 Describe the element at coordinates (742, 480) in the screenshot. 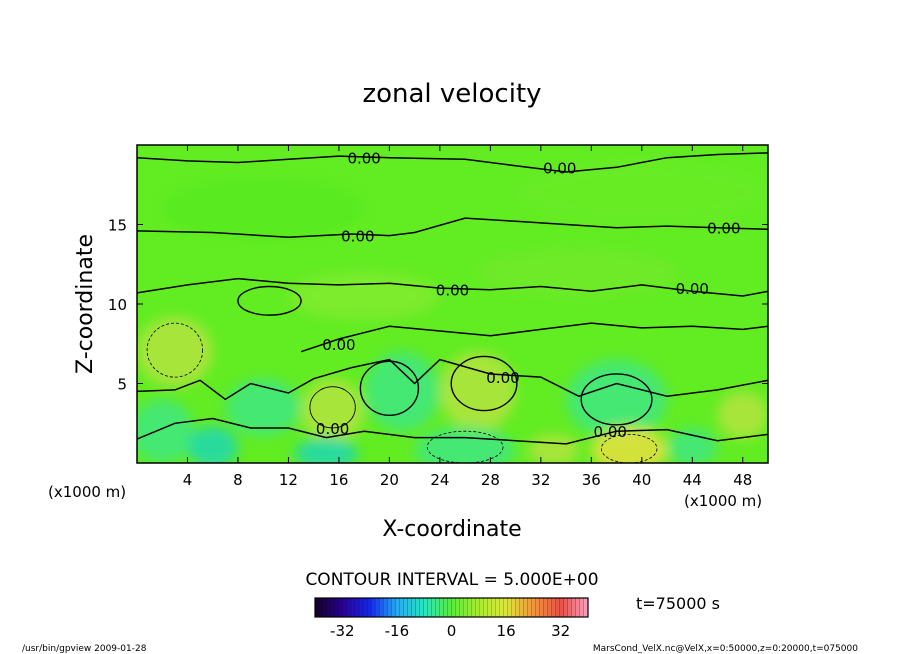

I see `x-tick-label: 48` at that location.